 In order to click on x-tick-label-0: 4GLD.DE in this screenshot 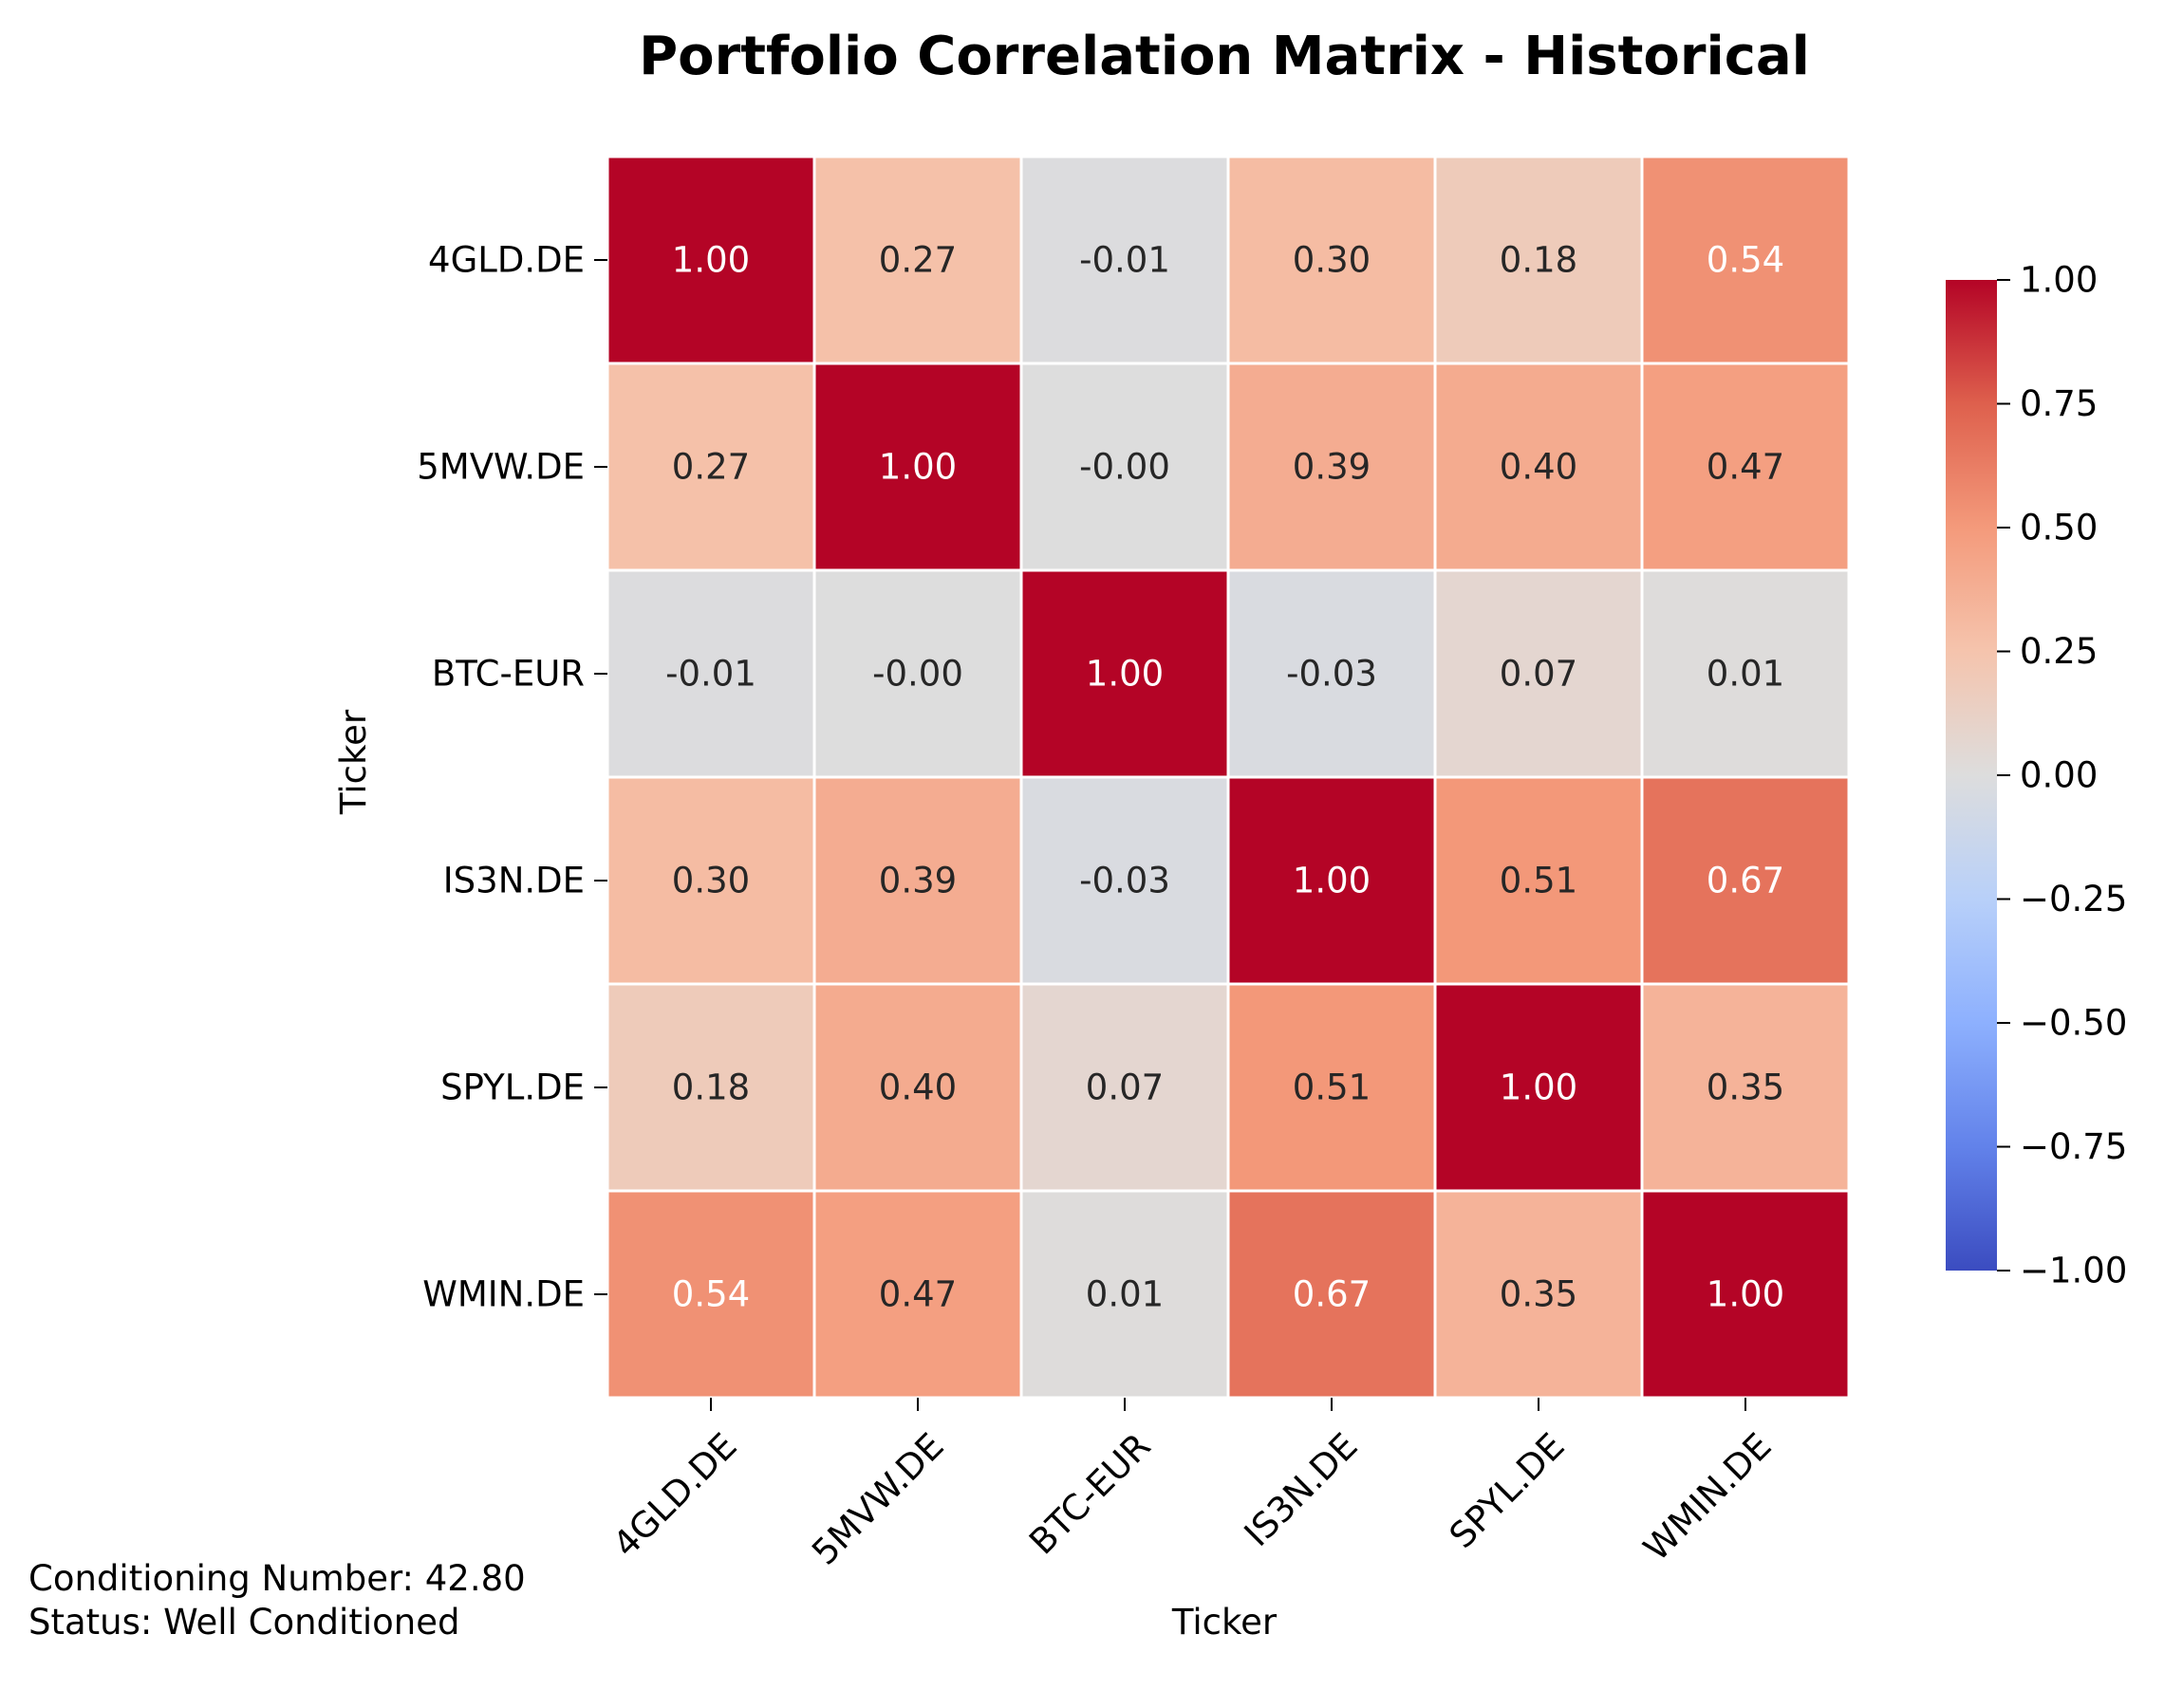, I will do `click(675, 1495)`.